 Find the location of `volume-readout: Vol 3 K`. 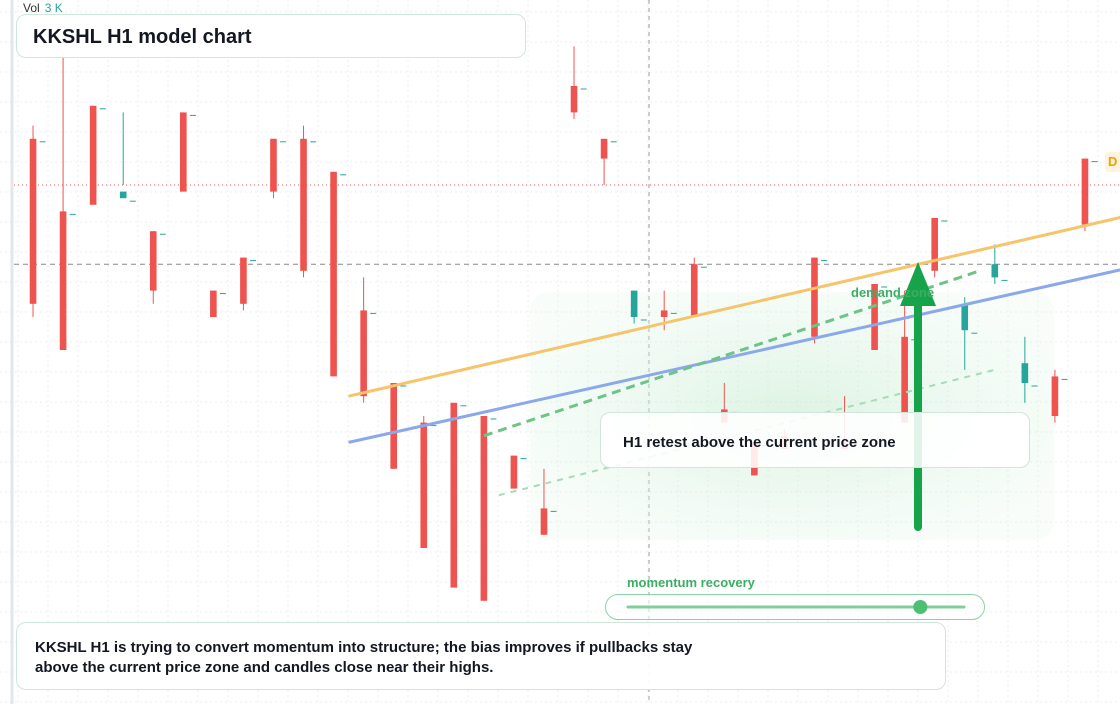

volume-readout: Vol 3 K is located at coordinates (43, 8).